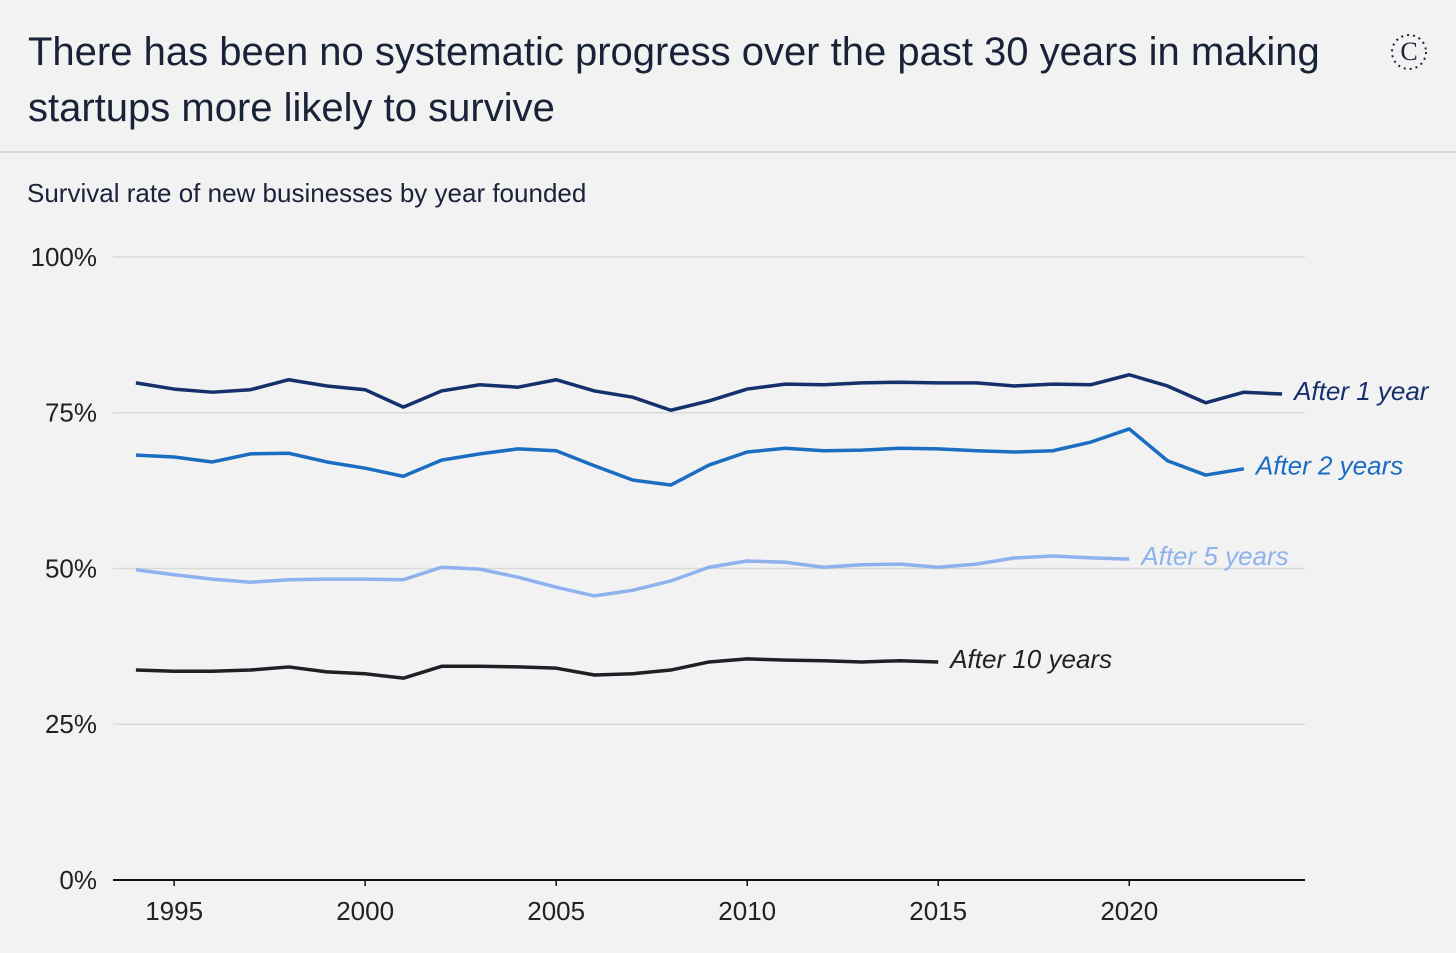 This screenshot has height=953, width=1456. What do you see at coordinates (1328, 466) in the screenshot?
I see `series-label: After 2 years` at bounding box center [1328, 466].